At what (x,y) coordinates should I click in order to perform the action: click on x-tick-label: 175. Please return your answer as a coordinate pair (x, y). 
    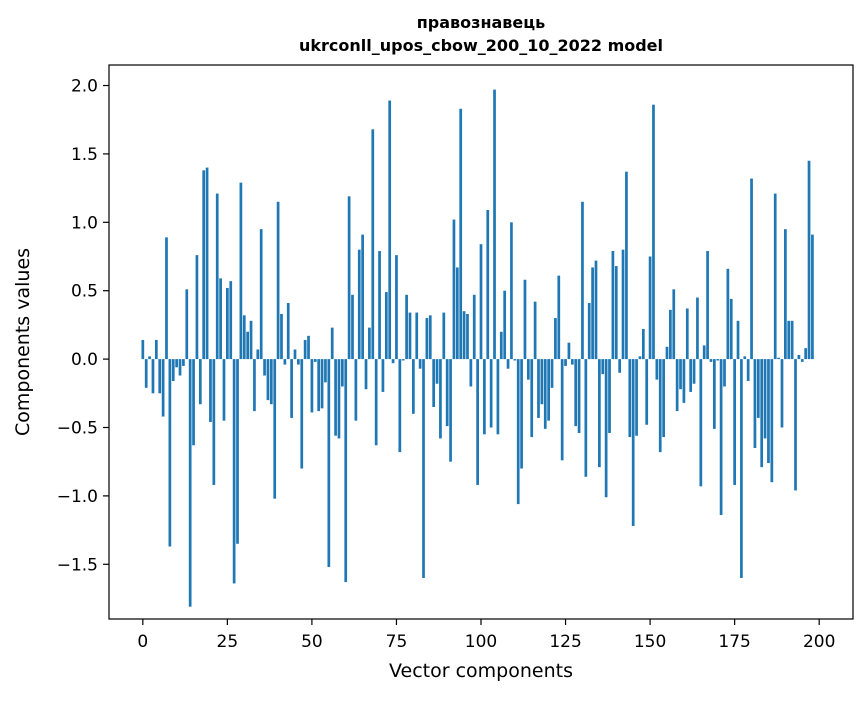
    Looking at the image, I should click on (734, 642).